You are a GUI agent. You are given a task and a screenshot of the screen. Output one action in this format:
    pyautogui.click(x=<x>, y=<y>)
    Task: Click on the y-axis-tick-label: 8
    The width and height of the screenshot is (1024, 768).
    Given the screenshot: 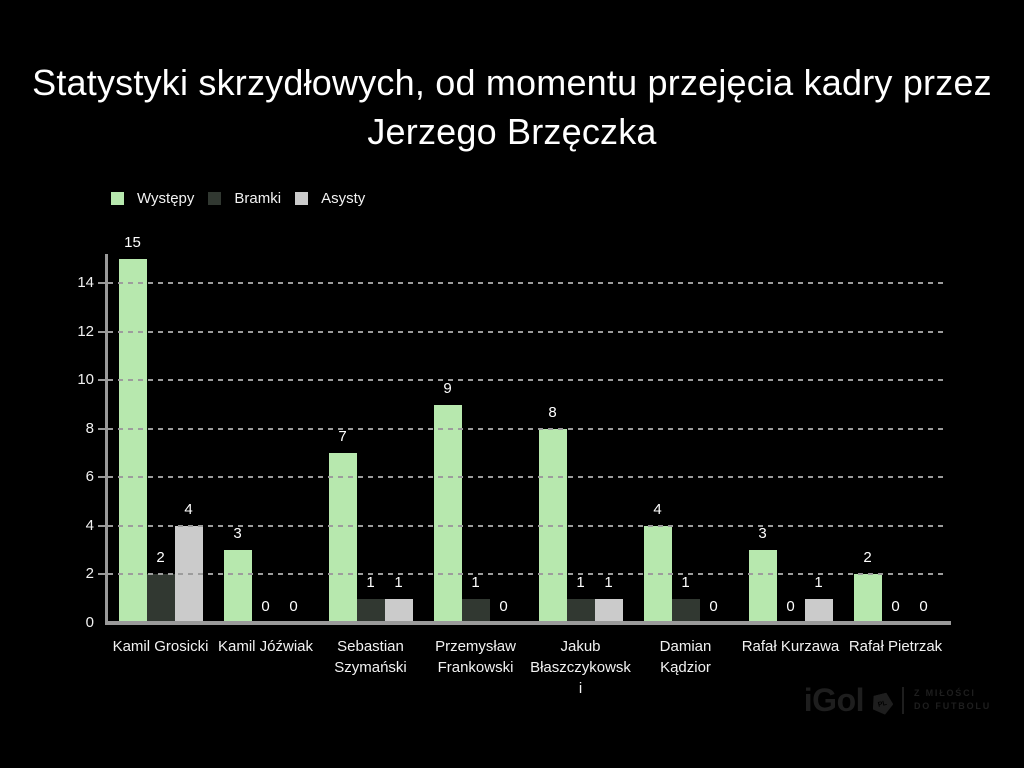 What is the action you would take?
    pyautogui.click(x=89, y=428)
    